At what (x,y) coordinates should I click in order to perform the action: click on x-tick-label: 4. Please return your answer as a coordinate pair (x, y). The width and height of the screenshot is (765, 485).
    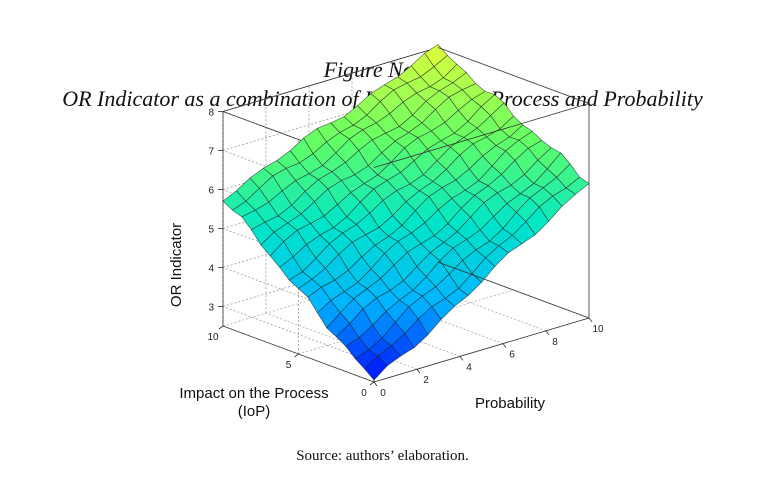
    Looking at the image, I should click on (469, 367).